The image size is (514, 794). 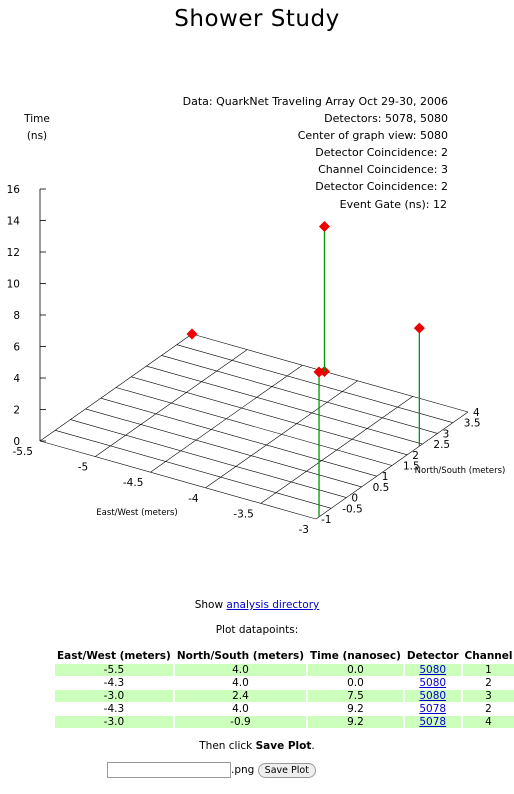 I want to click on info-detectors-line: Detectors: 5078, 5080, so click(x=386, y=118).